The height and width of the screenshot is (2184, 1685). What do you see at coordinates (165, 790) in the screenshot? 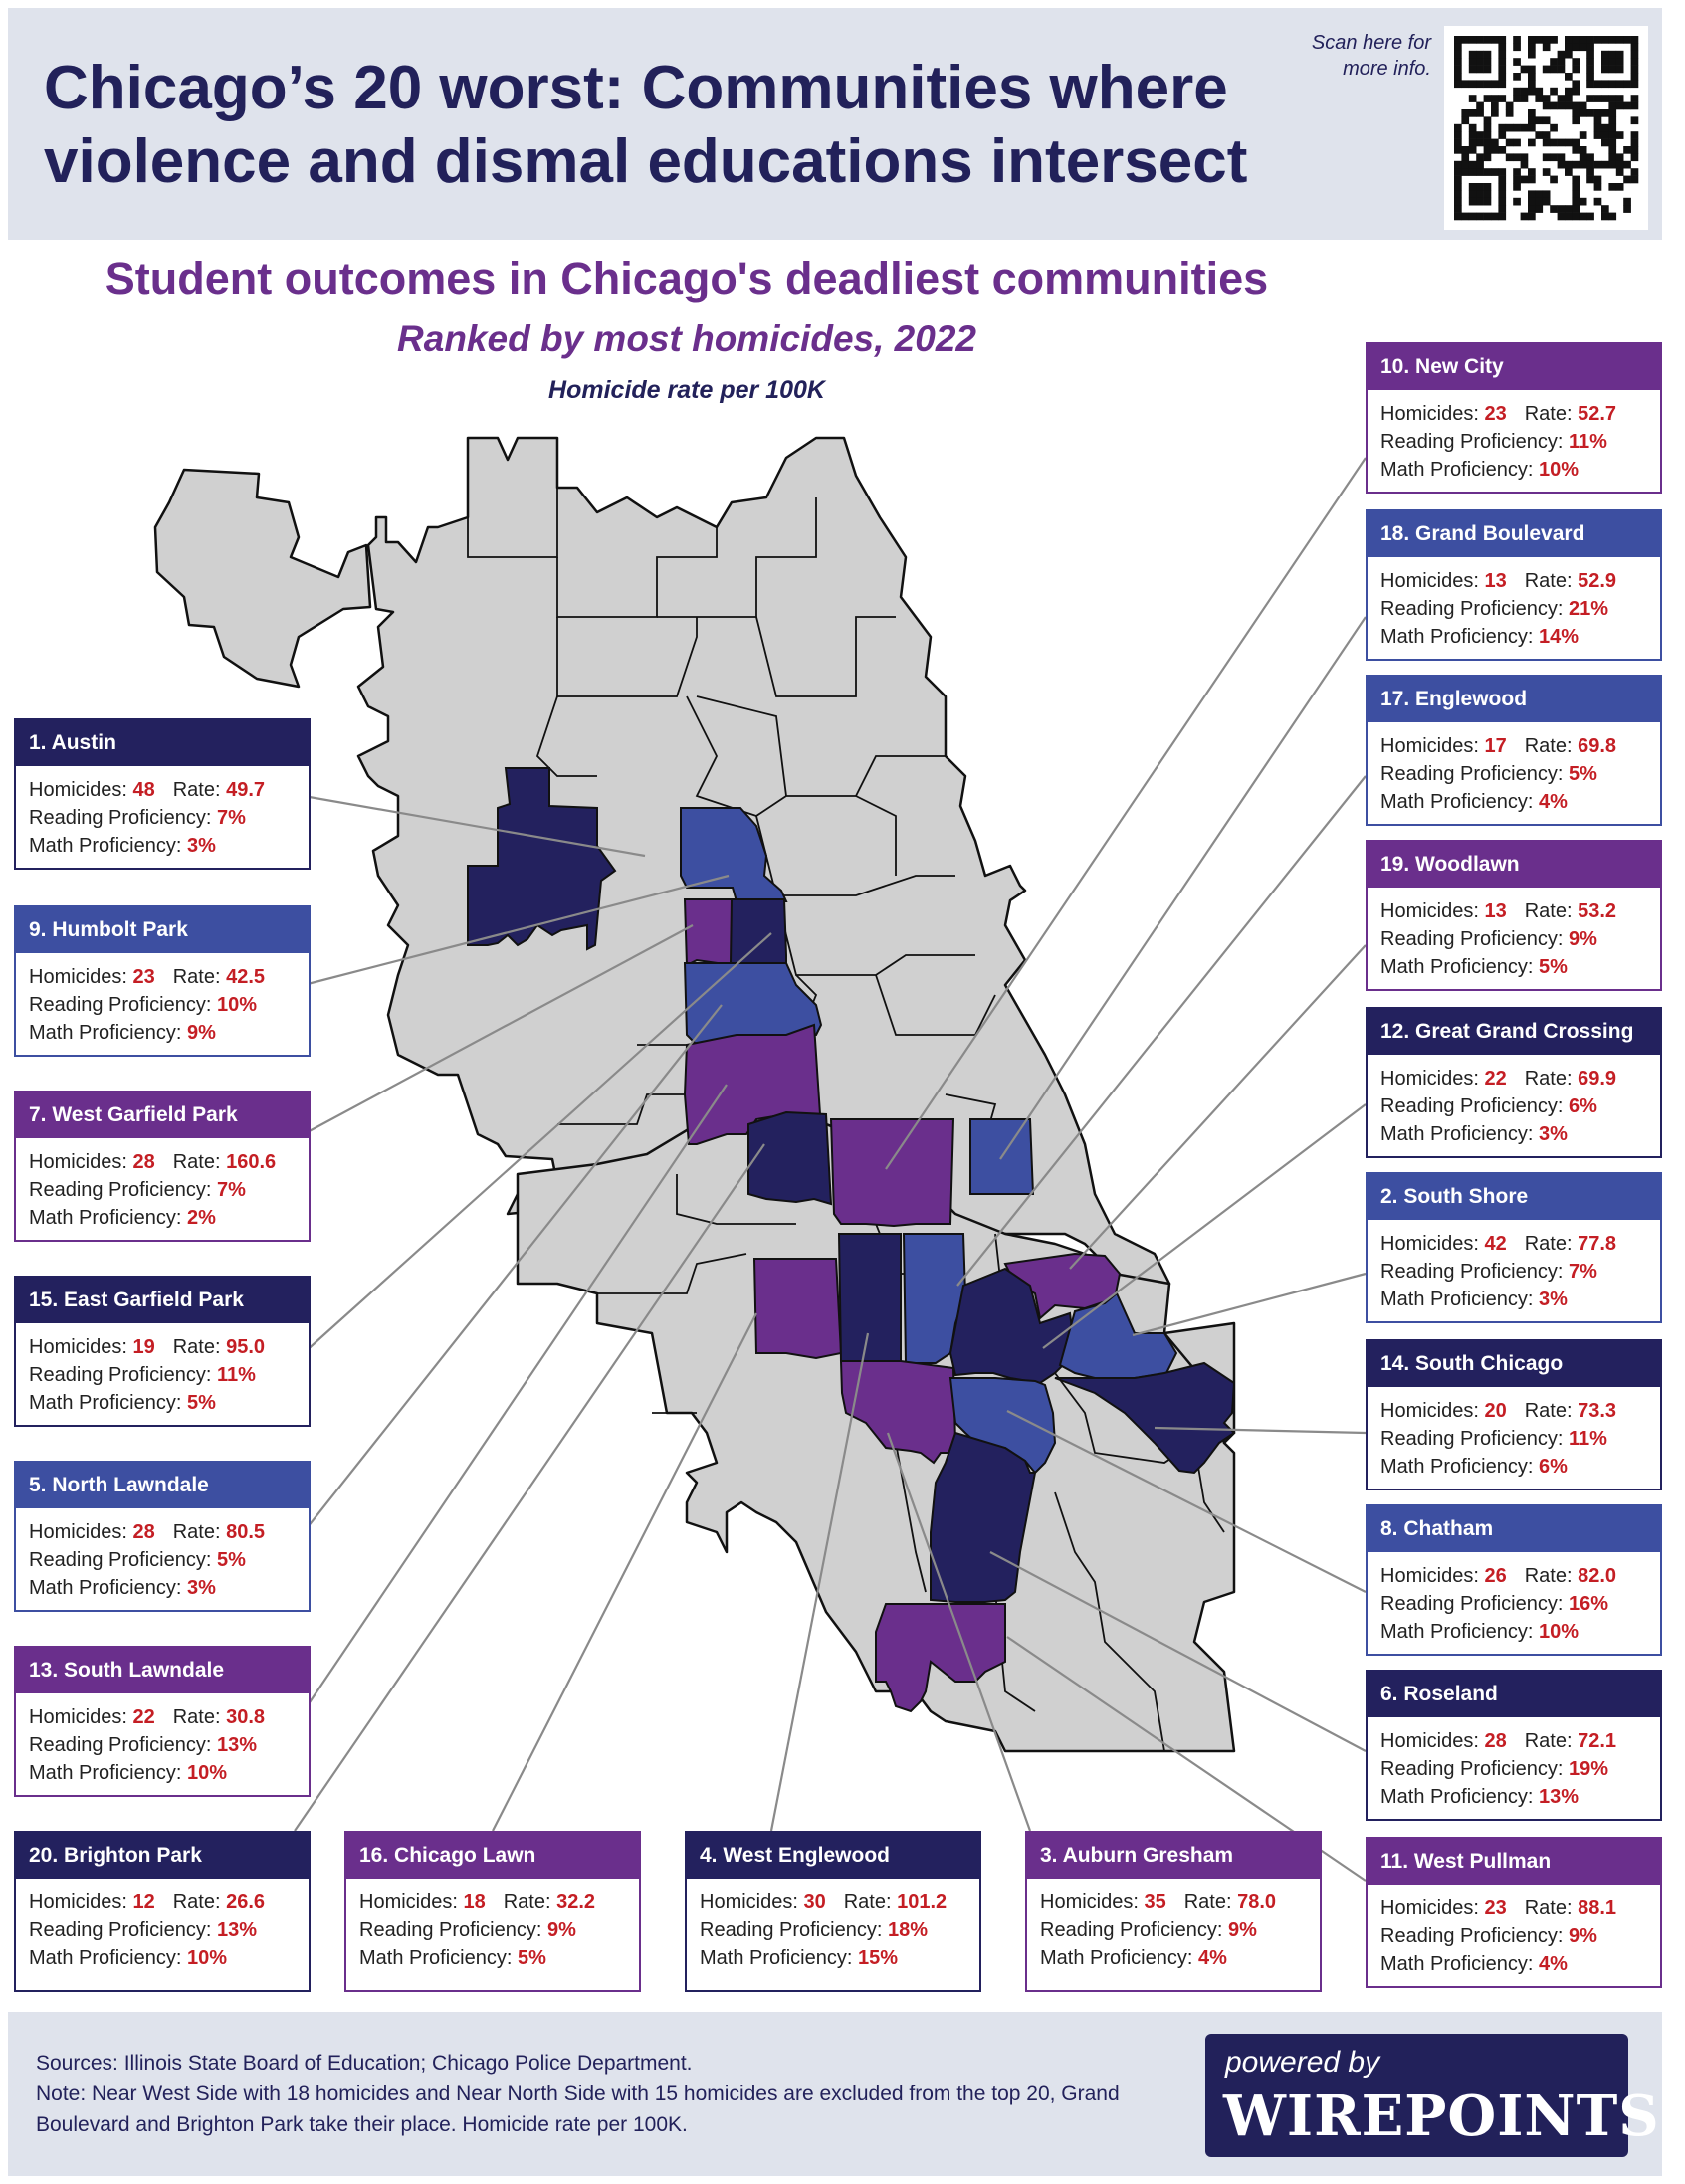
I see `homicide-row: Homicides: 48 Rate: 49.7` at bounding box center [165, 790].